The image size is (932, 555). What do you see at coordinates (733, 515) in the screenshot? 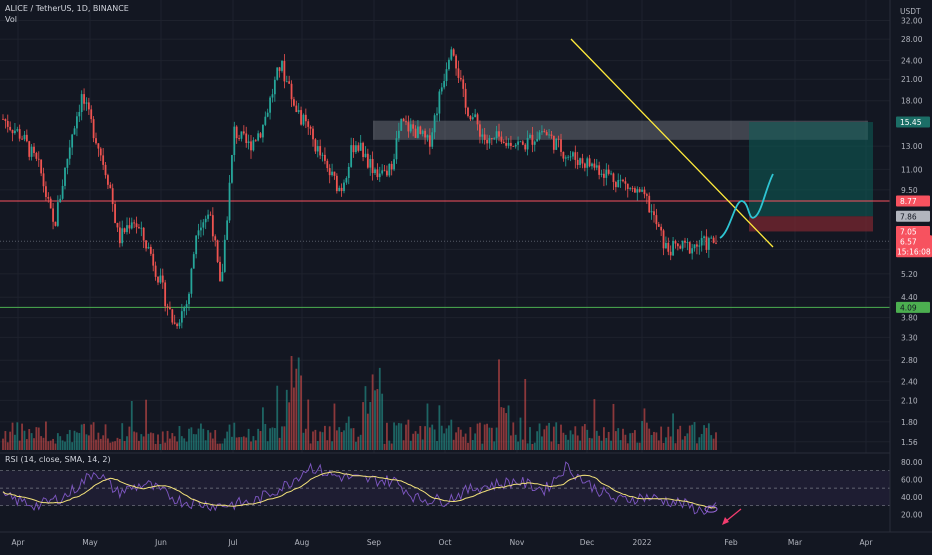
I see `rsi-arrow-shaft` at bounding box center [733, 515].